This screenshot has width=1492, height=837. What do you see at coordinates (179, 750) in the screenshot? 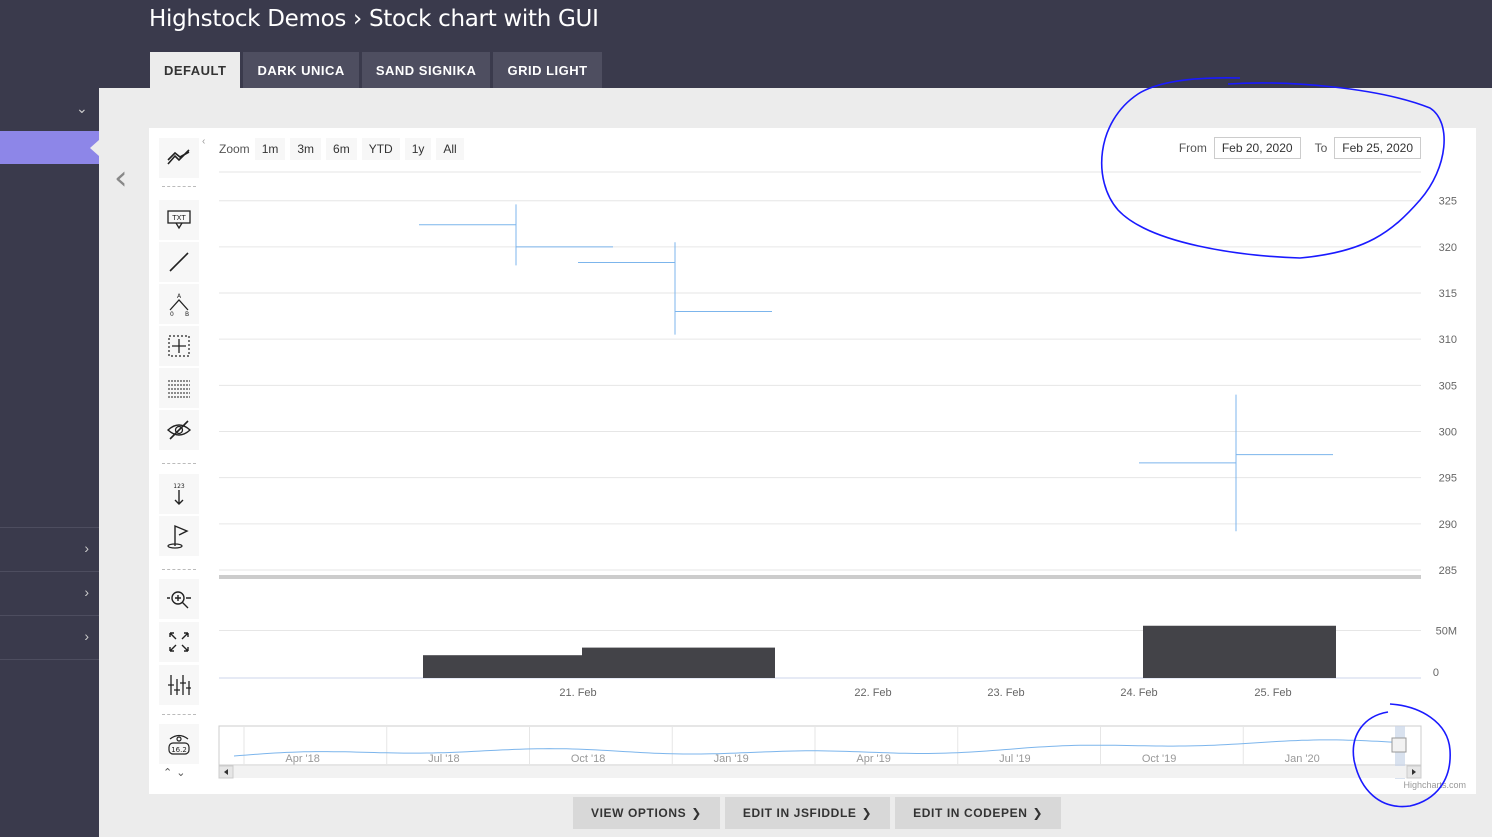
I see `svg-text: 16.2` at bounding box center [179, 750].